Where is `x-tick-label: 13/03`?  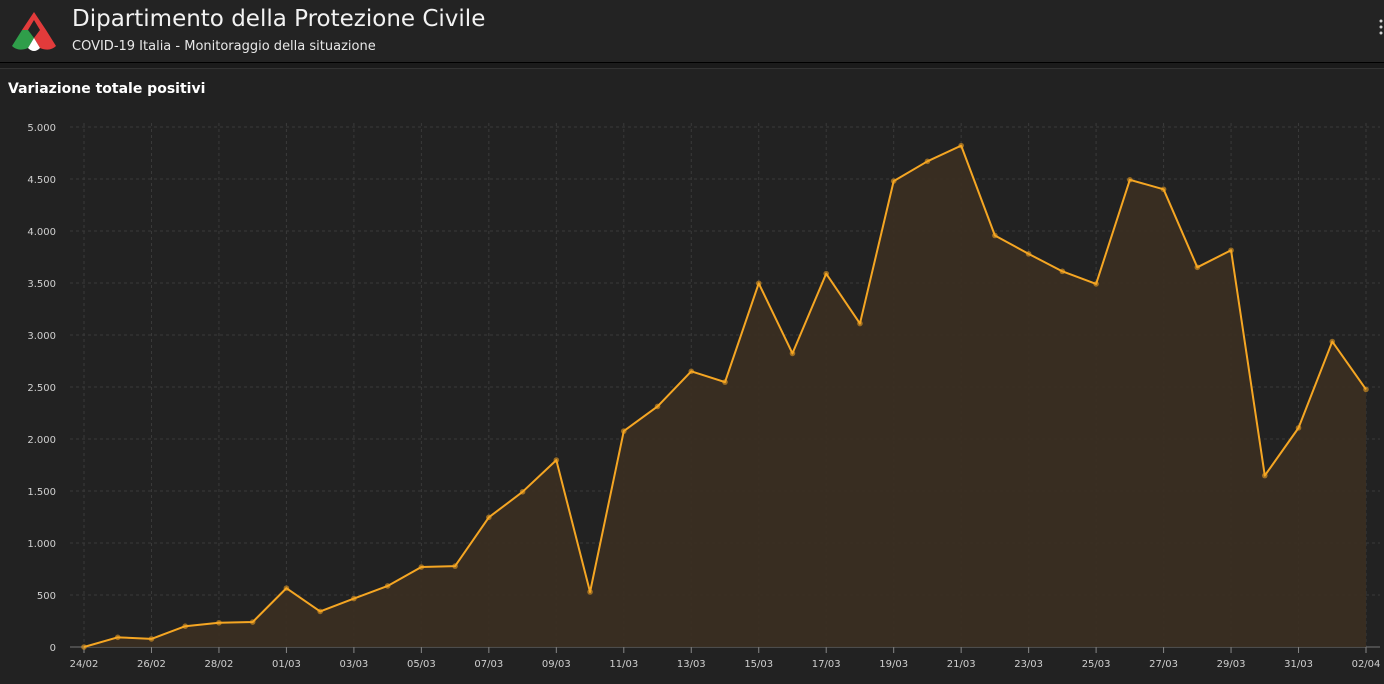
x-tick-label: 13/03 is located at coordinates (691, 664).